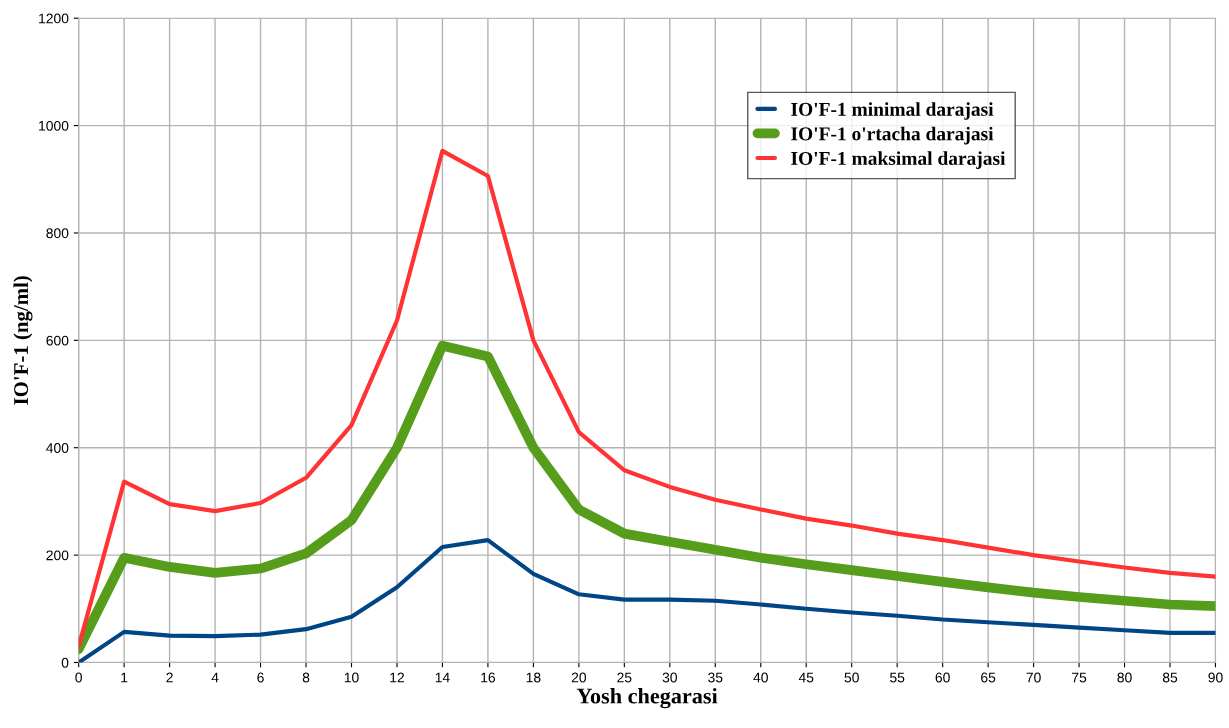 This screenshot has height=728, width=1229. What do you see at coordinates (54, 125) in the screenshot?
I see `y-tick-label: 1000` at bounding box center [54, 125].